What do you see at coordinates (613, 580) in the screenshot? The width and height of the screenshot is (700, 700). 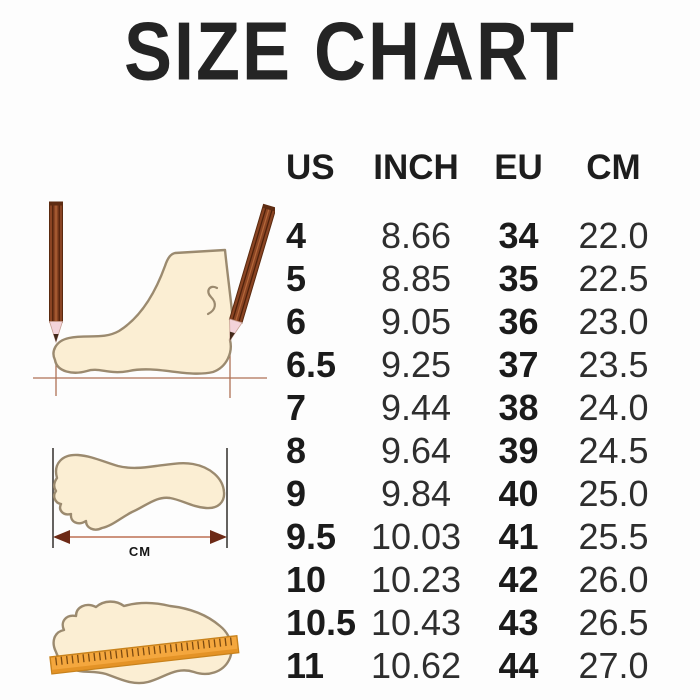 I see `cm-cell: 26.0` at bounding box center [613, 580].